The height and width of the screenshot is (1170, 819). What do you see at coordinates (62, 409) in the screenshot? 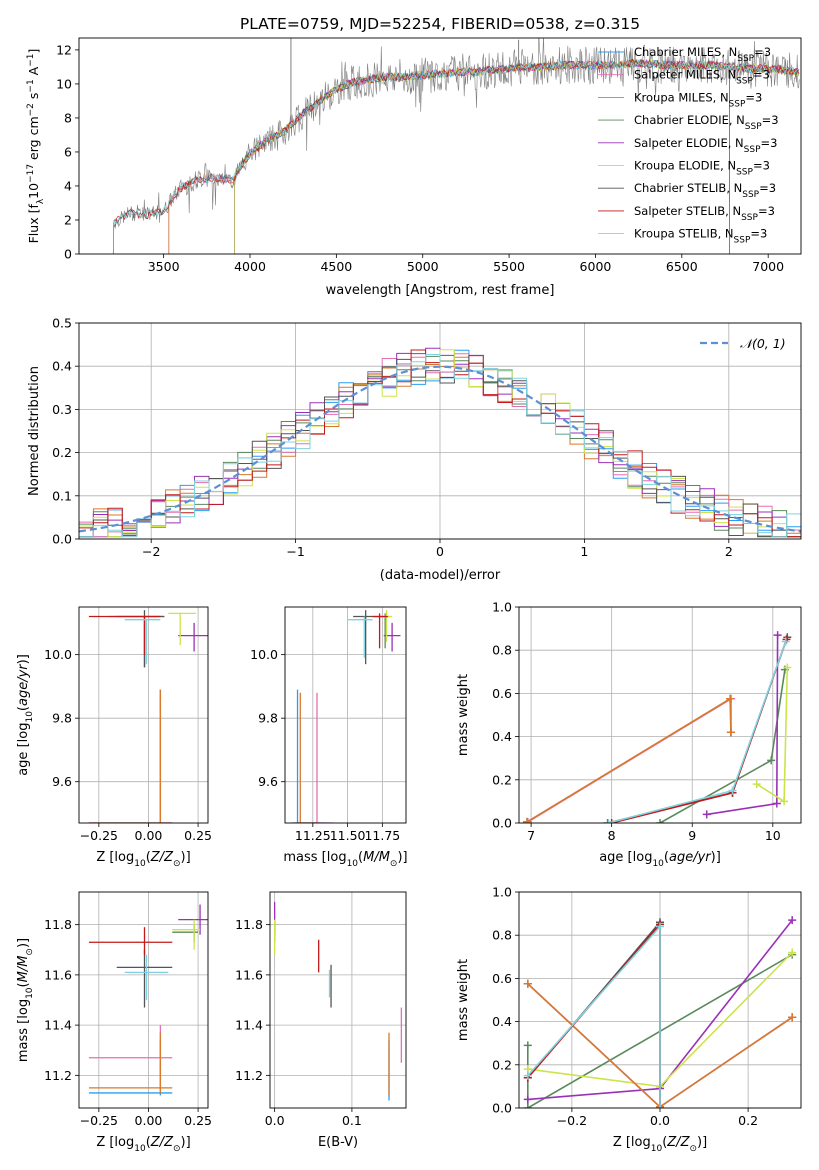
I see `y-tick-label: 0.3` at bounding box center [62, 409].